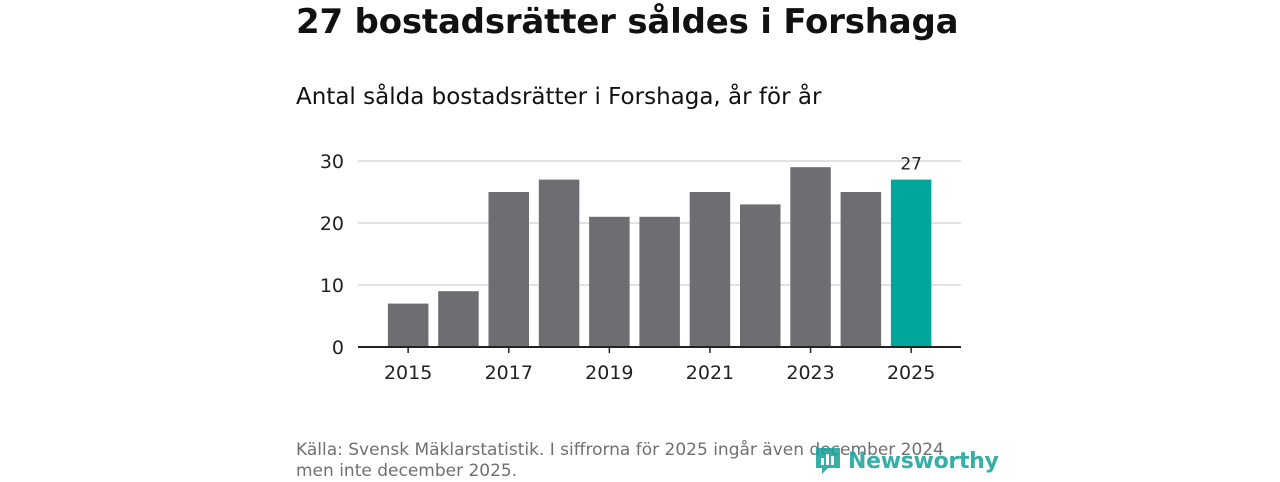 Image resolution: width=1280 pixels, height=482 pixels. What do you see at coordinates (861, 269) in the screenshot?
I see `bar-2024` at bounding box center [861, 269].